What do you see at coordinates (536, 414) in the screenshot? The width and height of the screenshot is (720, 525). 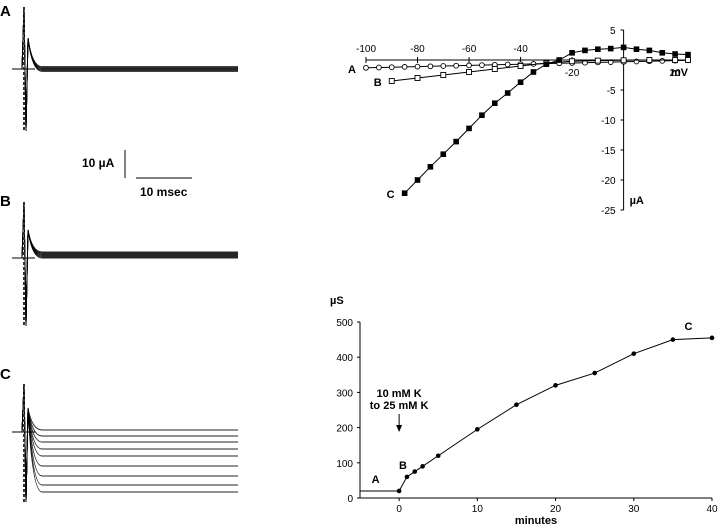 I see `gt-series-line` at bounding box center [536, 414].